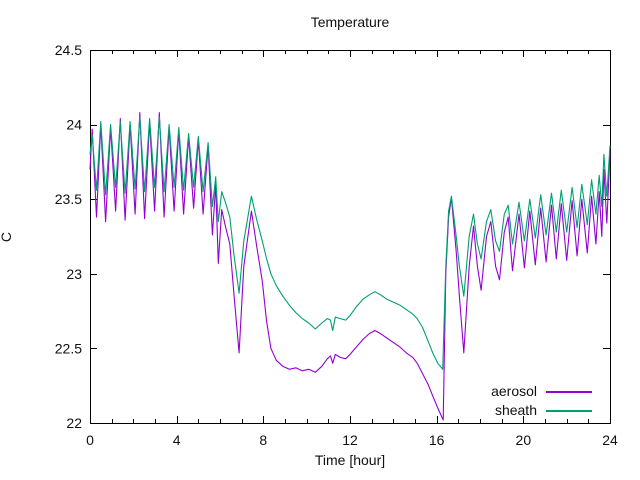 This screenshot has width=640, height=480. Describe the element at coordinates (437, 440) in the screenshot. I see `svg-text: 16` at that location.